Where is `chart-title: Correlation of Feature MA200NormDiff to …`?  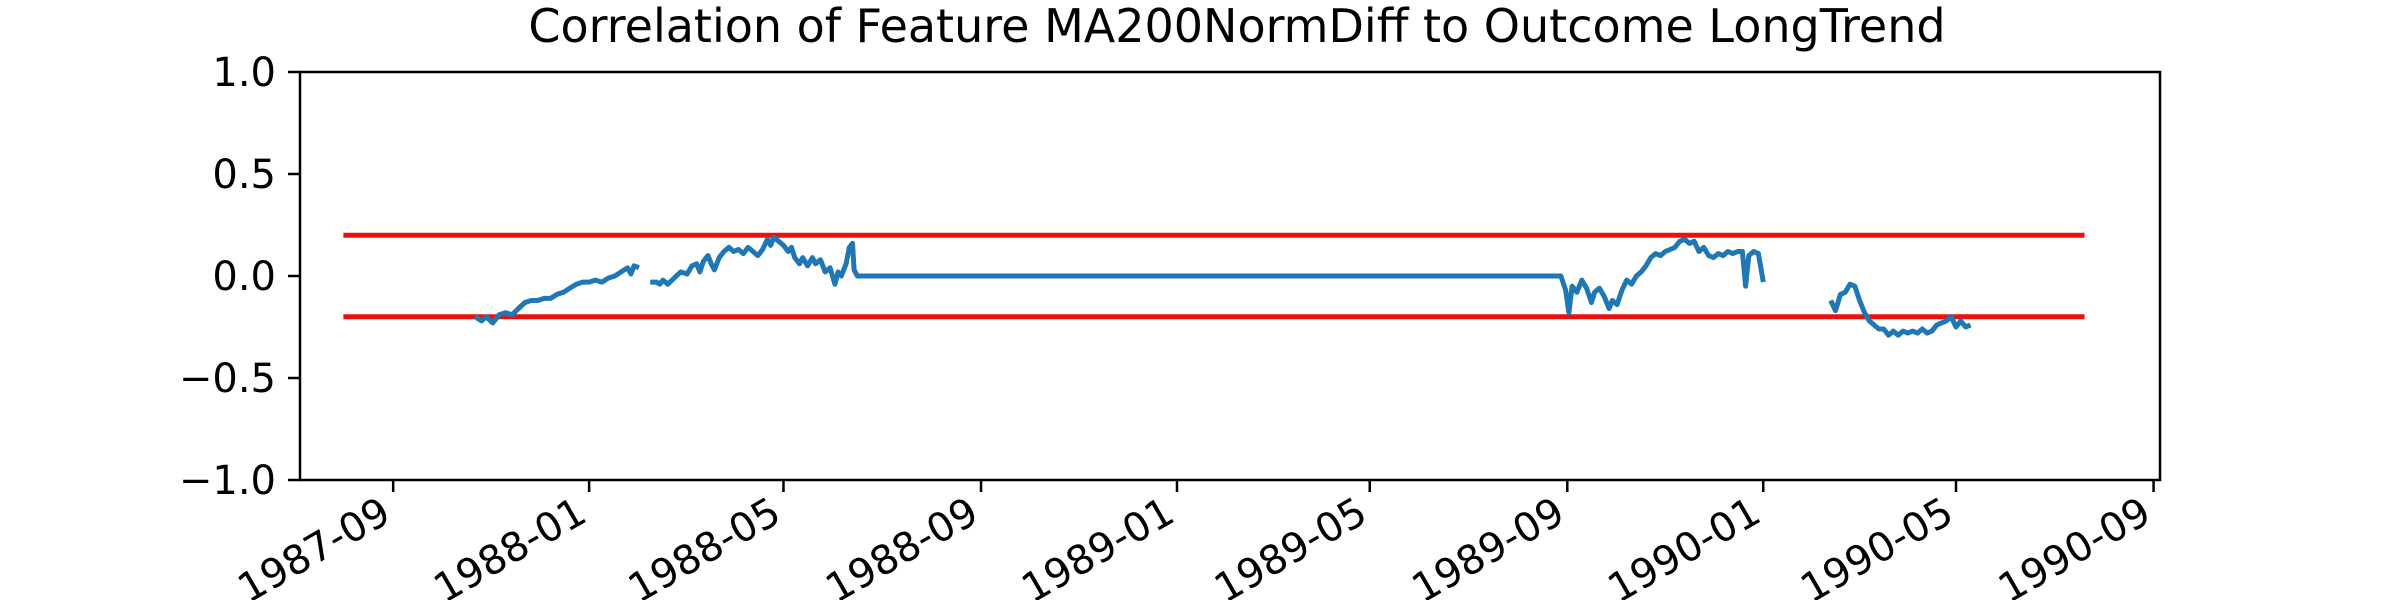
chart-title: Correlation of Feature MA200NormDiff to … is located at coordinates (1236, 26).